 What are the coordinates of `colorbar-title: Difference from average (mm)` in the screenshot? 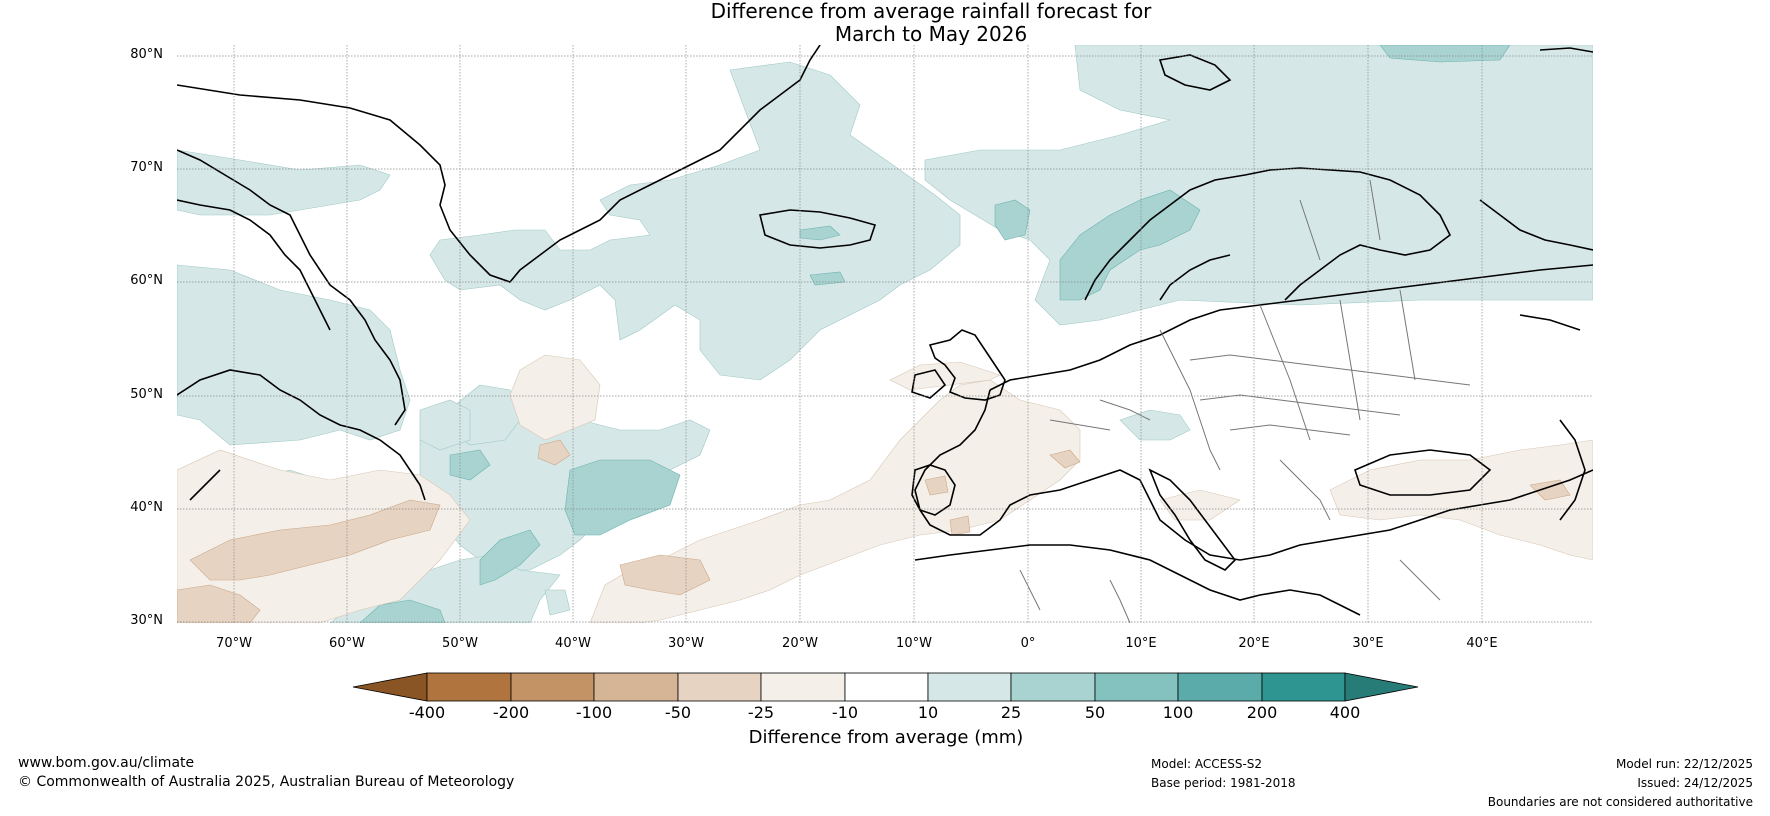 It's located at (886, 737).